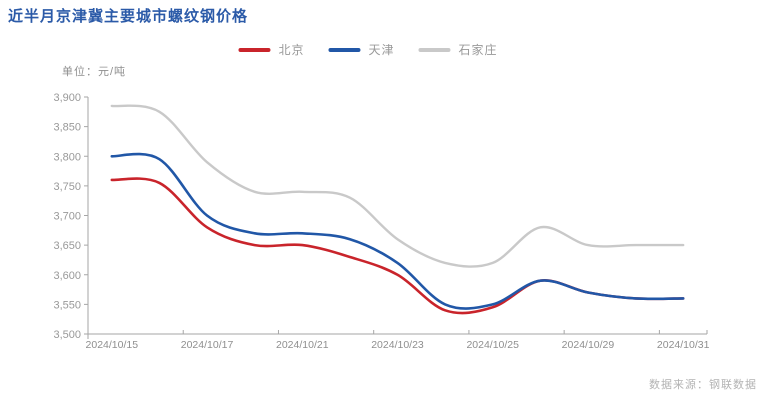 The width and height of the screenshot is (764, 400). I want to click on y-axis-tick-label: 3,500, so click(67, 335).